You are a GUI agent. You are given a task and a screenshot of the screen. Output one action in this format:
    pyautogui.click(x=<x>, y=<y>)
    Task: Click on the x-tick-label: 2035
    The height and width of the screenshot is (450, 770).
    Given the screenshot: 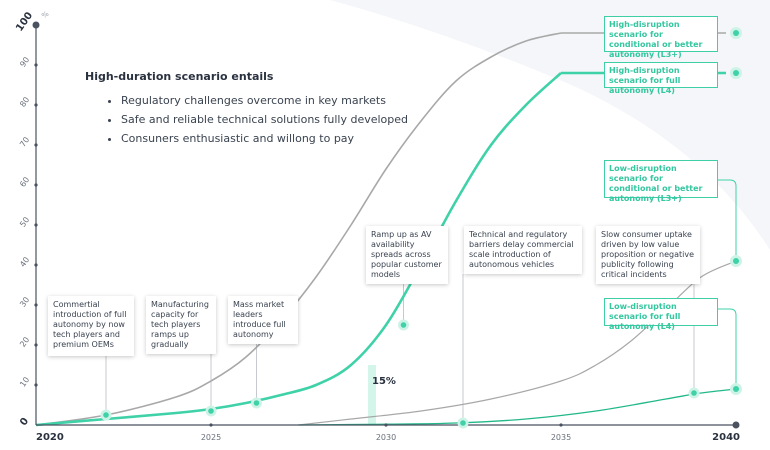 What is the action you would take?
    pyautogui.click(x=561, y=437)
    